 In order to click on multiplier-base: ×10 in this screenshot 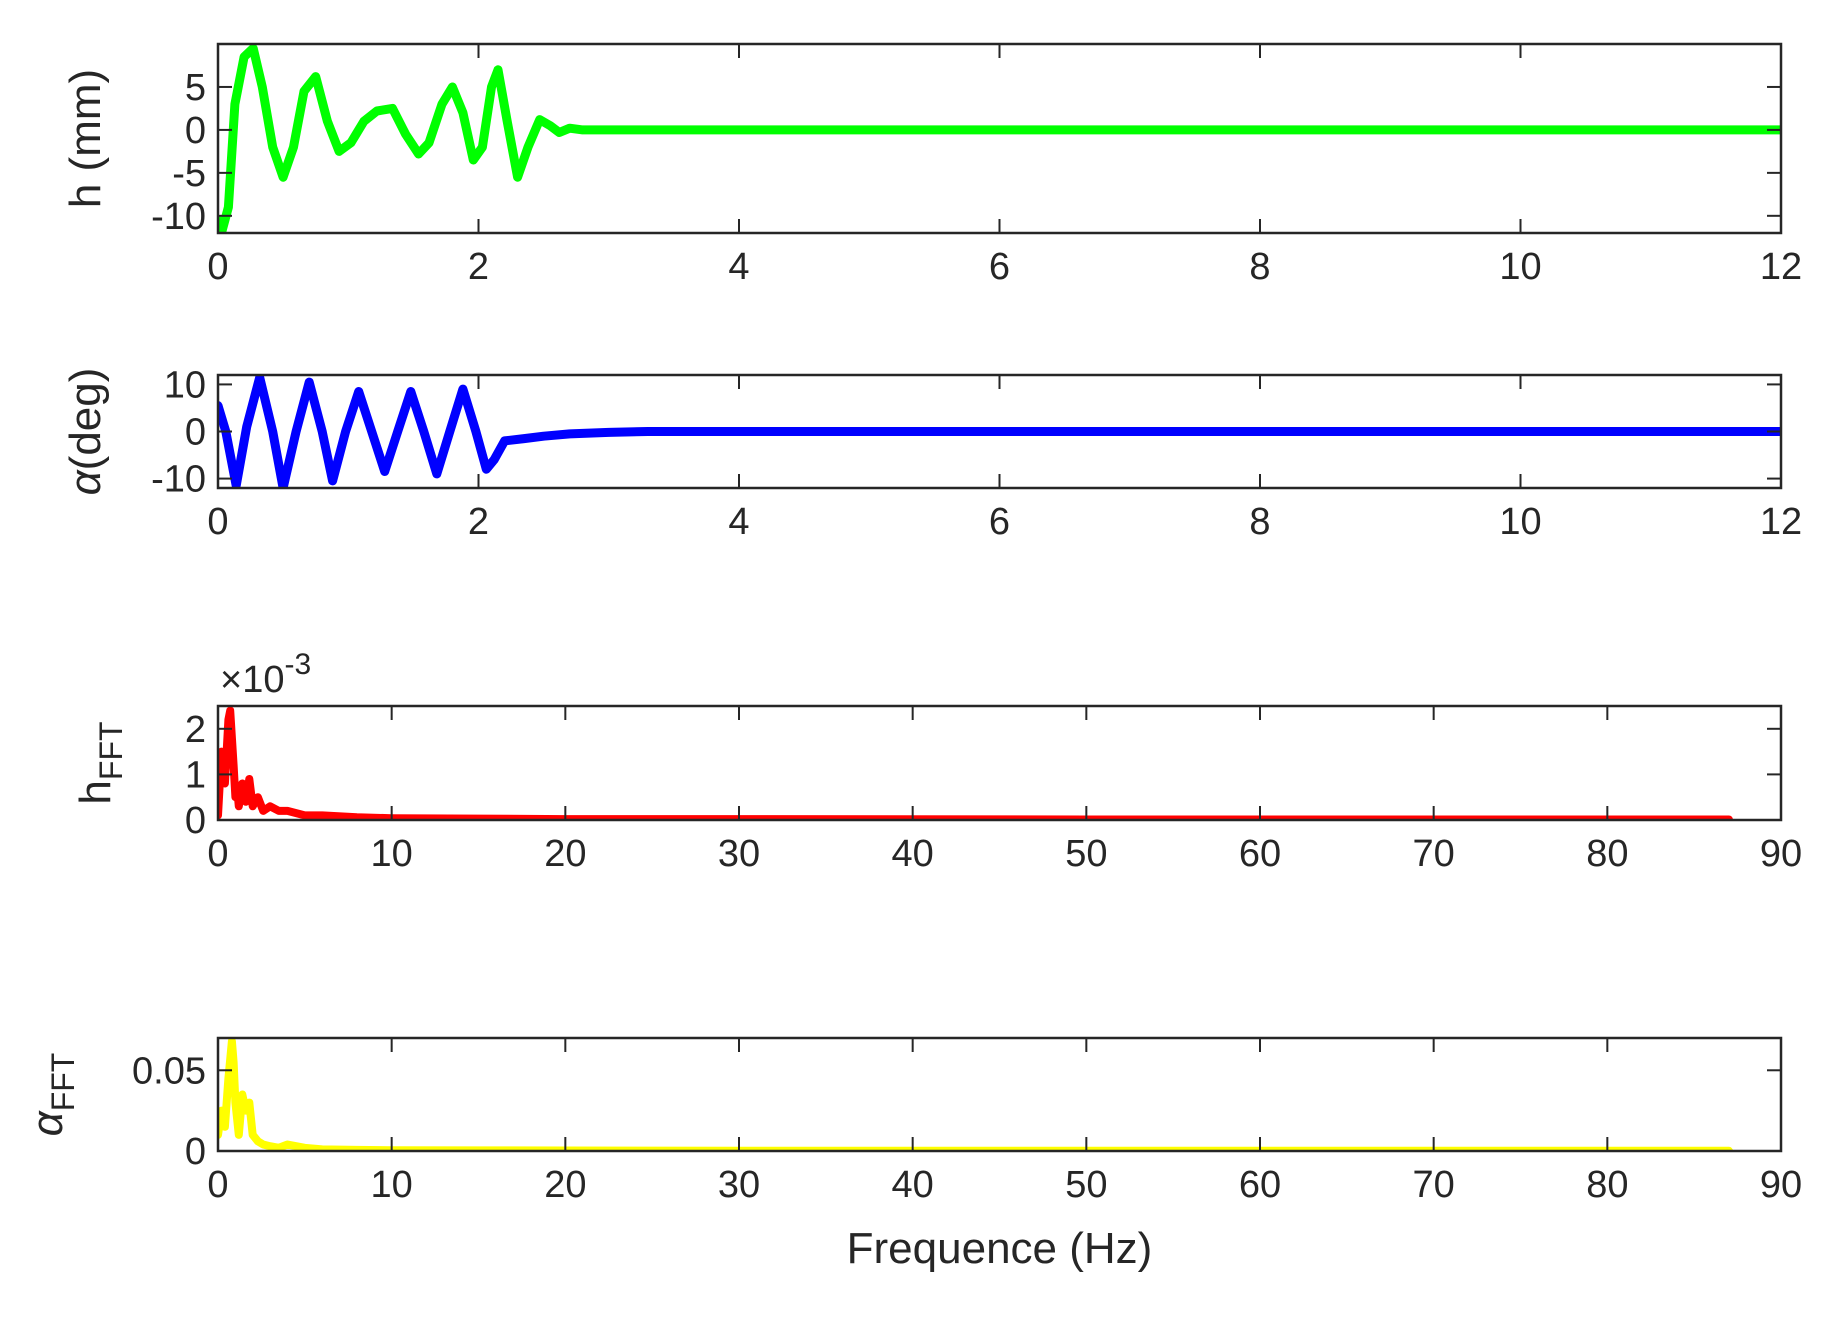, I will do `click(252, 680)`.